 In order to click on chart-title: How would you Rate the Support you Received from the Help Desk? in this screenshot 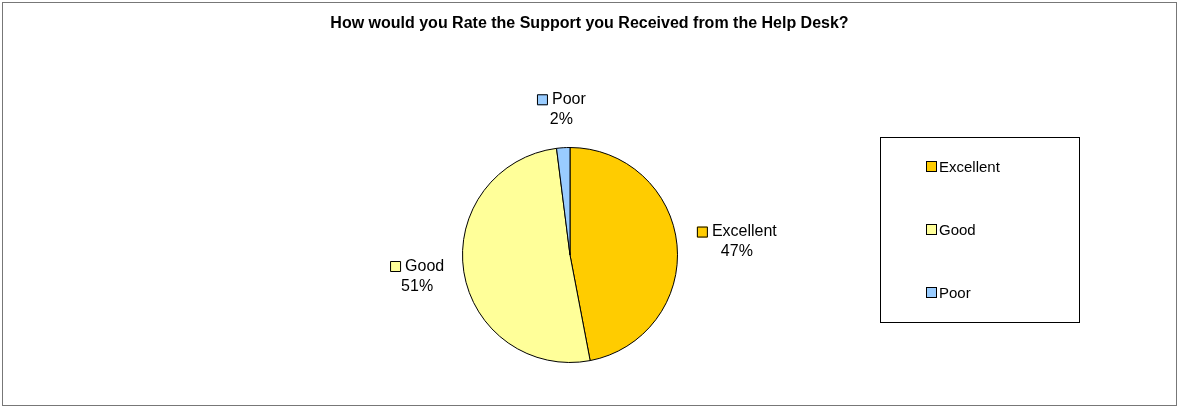, I will do `click(589, 23)`.